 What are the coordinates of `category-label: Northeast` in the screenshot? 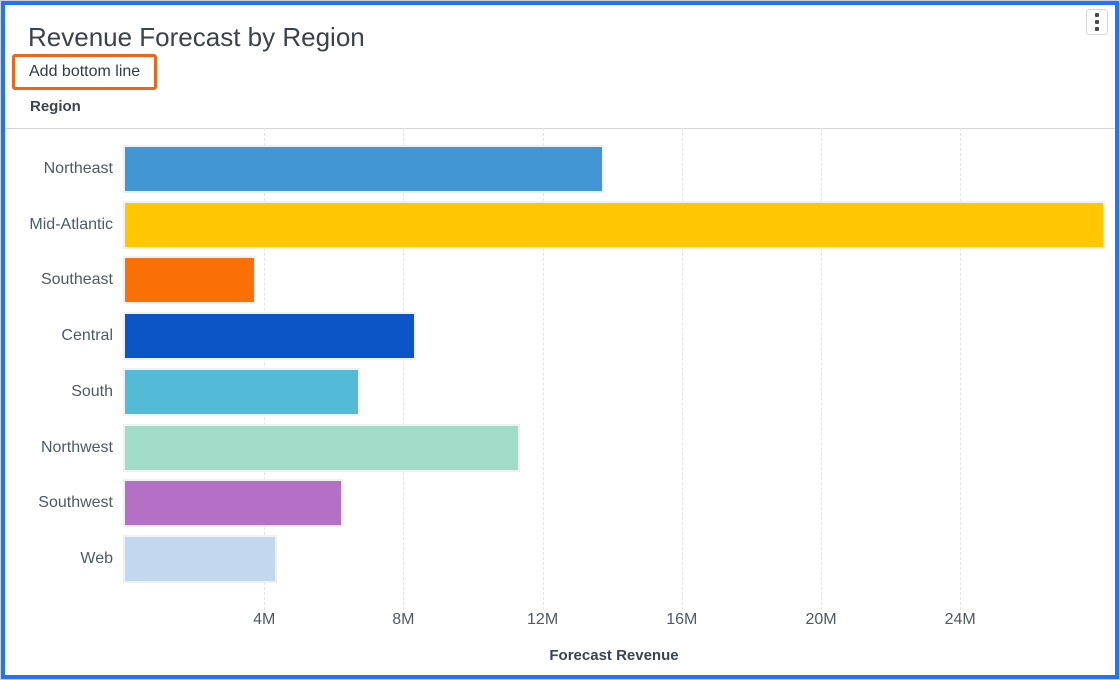 It's located at (78, 168).